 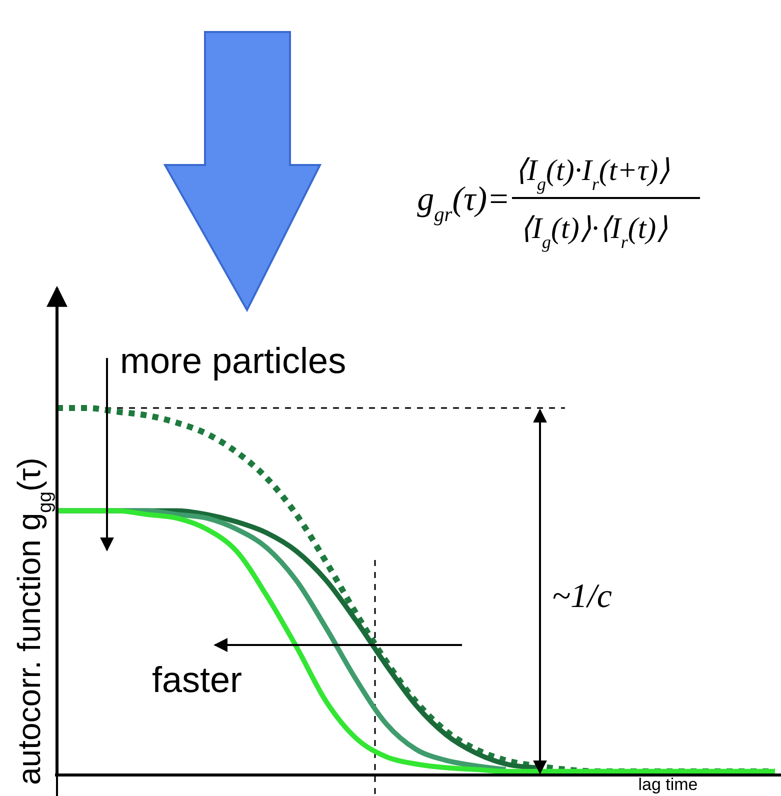 What do you see at coordinates (197, 679) in the screenshot?
I see `annotation: faster` at bounding box center [197, 679].